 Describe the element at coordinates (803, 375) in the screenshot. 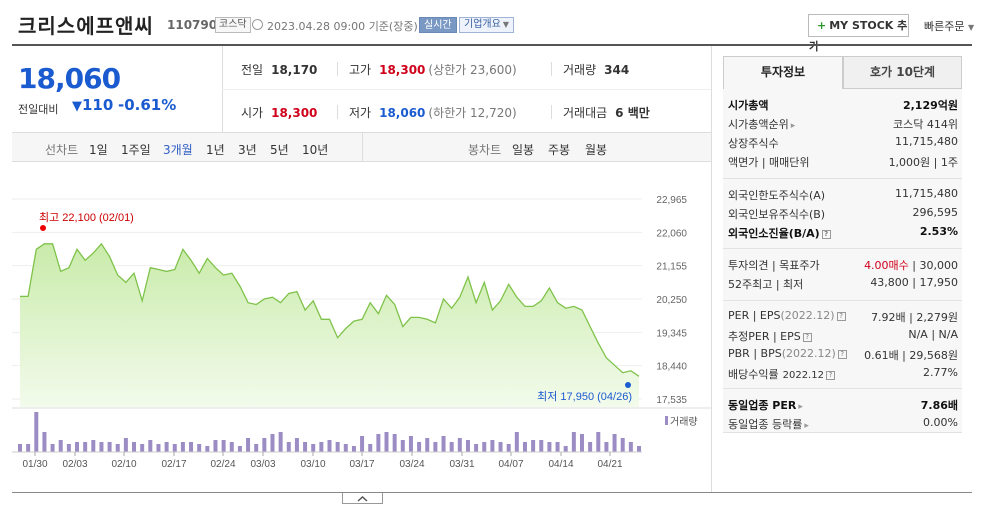

I see `info-key-date: 2022.12` at that location.